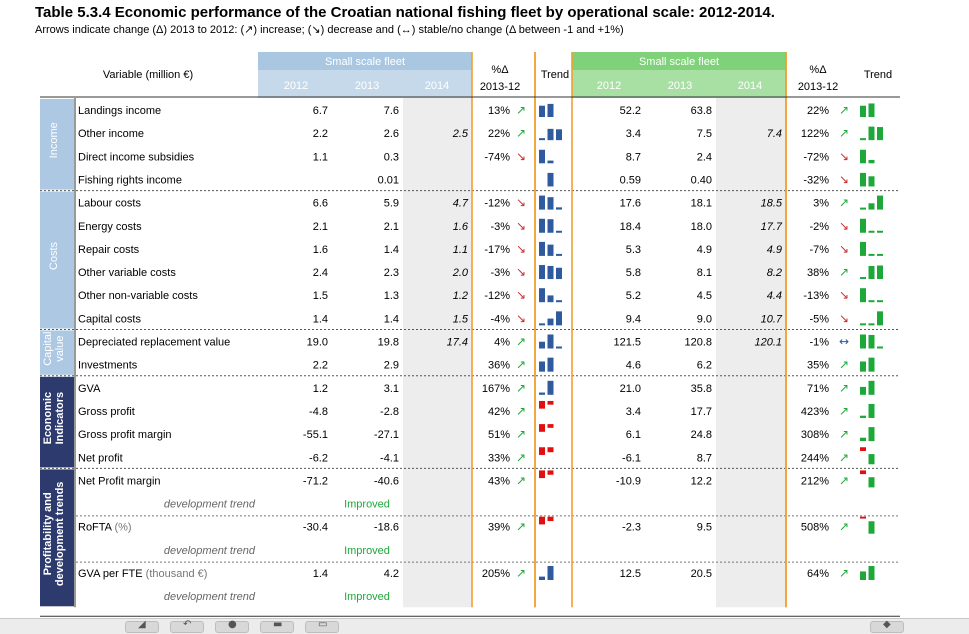  I want to click on ssf-pct: 33%, so click(499, 458).